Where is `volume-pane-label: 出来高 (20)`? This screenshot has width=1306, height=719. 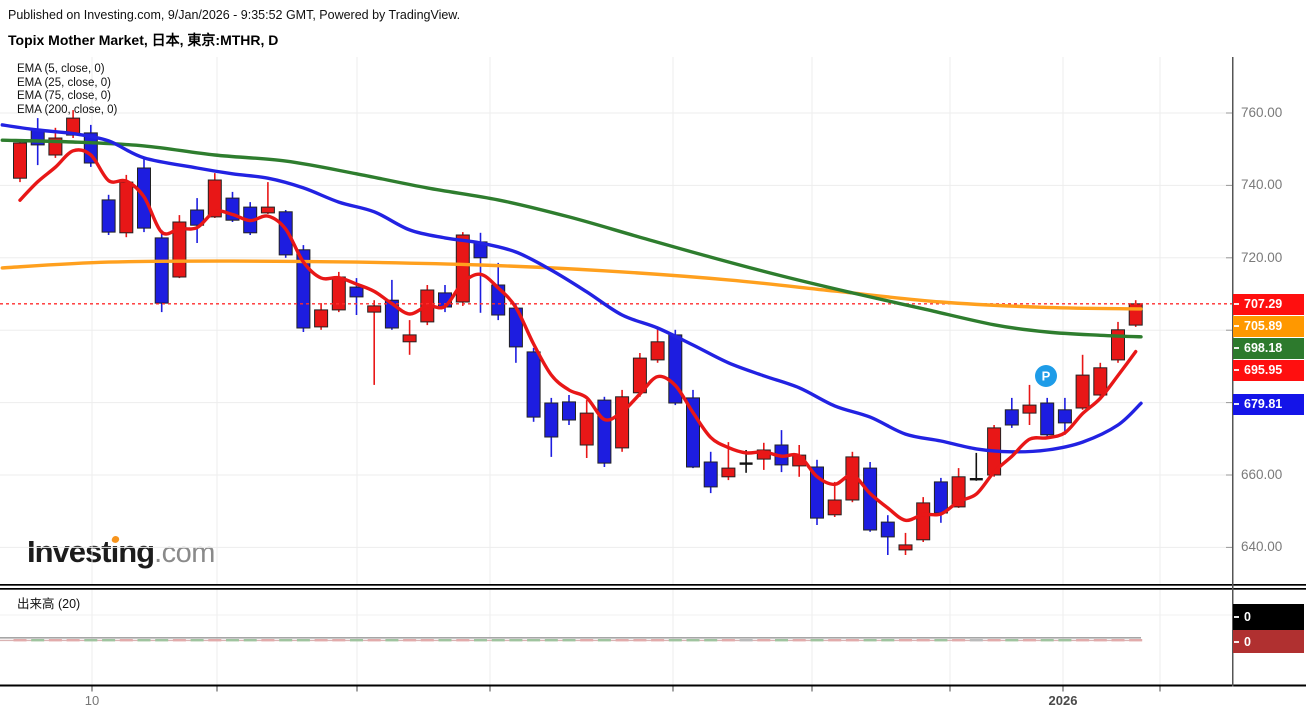
volume-pane-label: 出来高 (20) is located at coordinates (49, 604).